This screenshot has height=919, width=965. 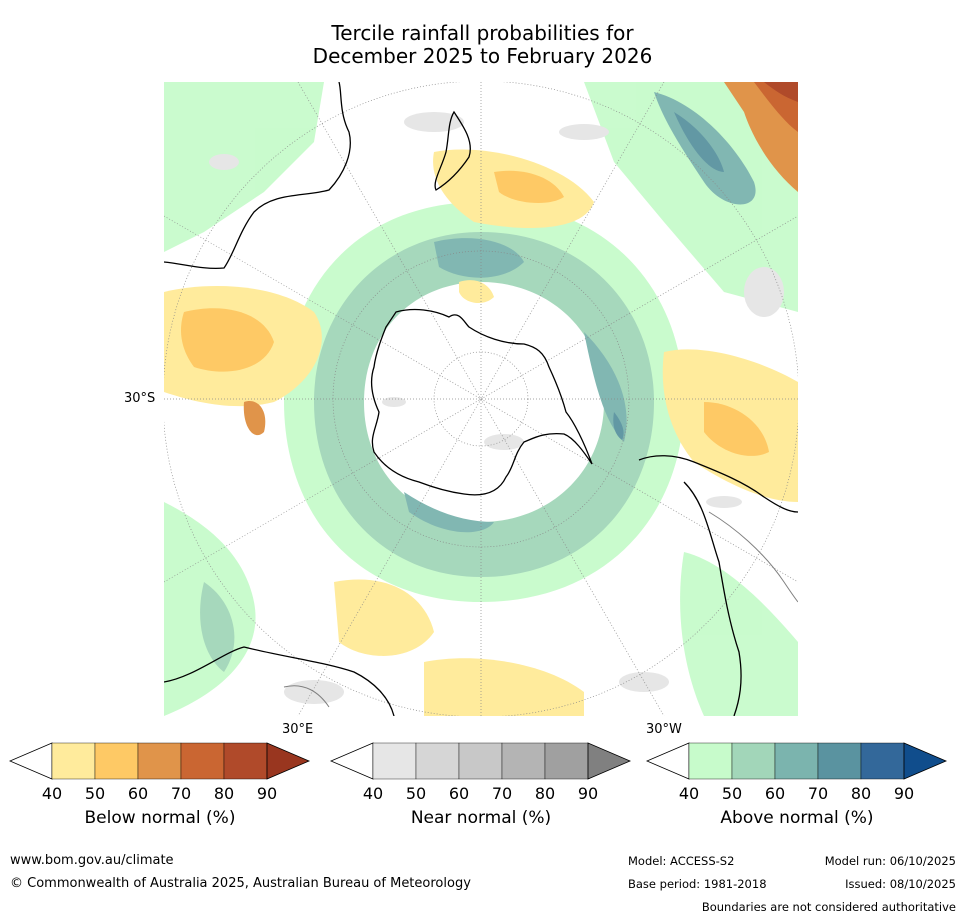 What do you see at coordinates (52, 793) in the screenshot?
I see `below-tick-label: 40` at bounding box center [52, 793].